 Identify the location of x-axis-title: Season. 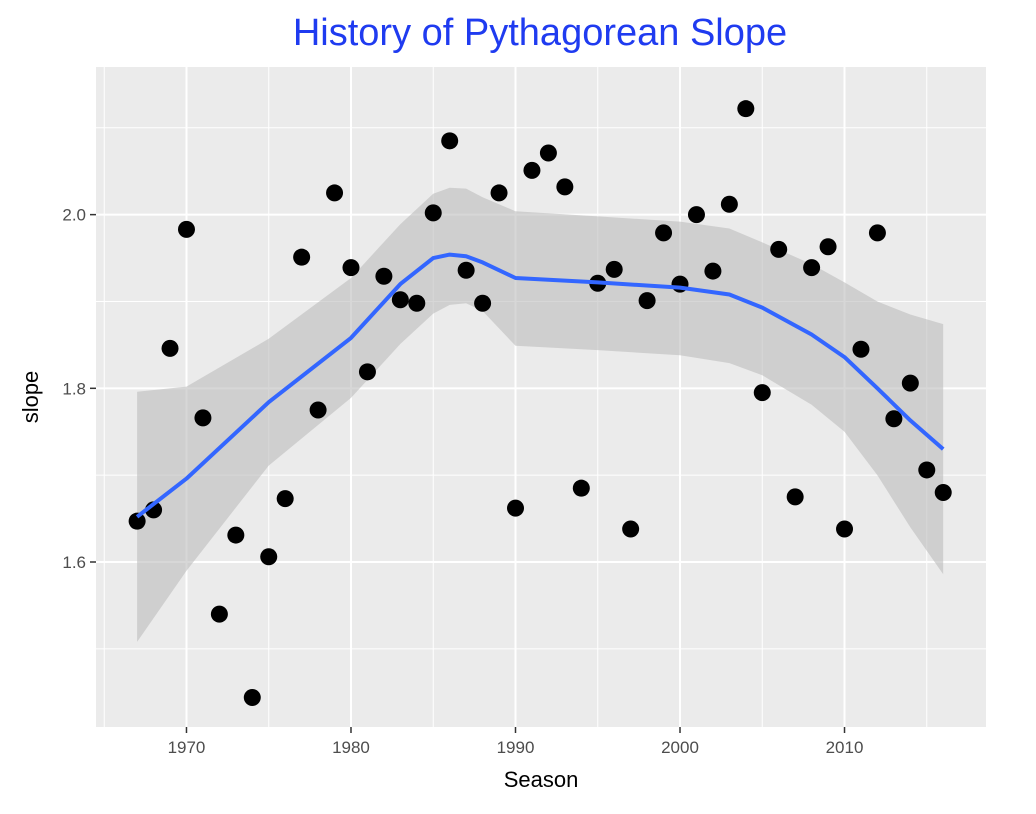
(541, 779).